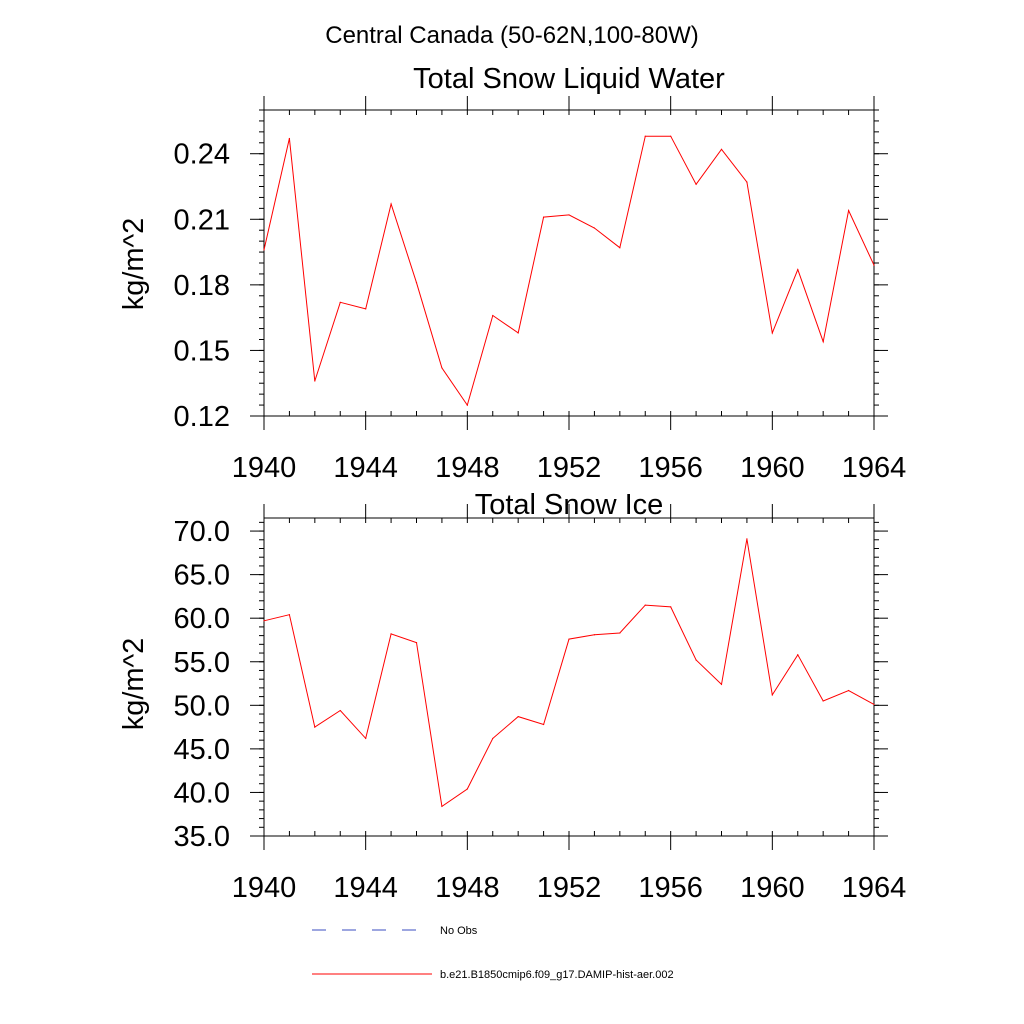 This screenshot has height=1024, width=1024. I want to click on y-tick-label: 0.12, so click(202, 417).